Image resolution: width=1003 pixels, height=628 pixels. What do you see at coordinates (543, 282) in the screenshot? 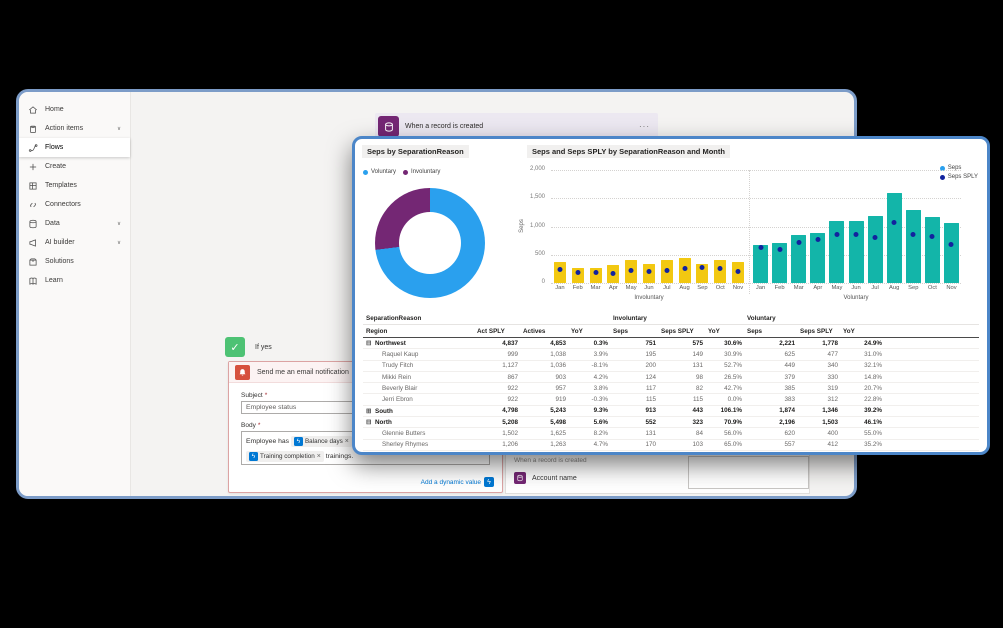
I see `y-axis-tick: 0` at bounding box center [543, 282].